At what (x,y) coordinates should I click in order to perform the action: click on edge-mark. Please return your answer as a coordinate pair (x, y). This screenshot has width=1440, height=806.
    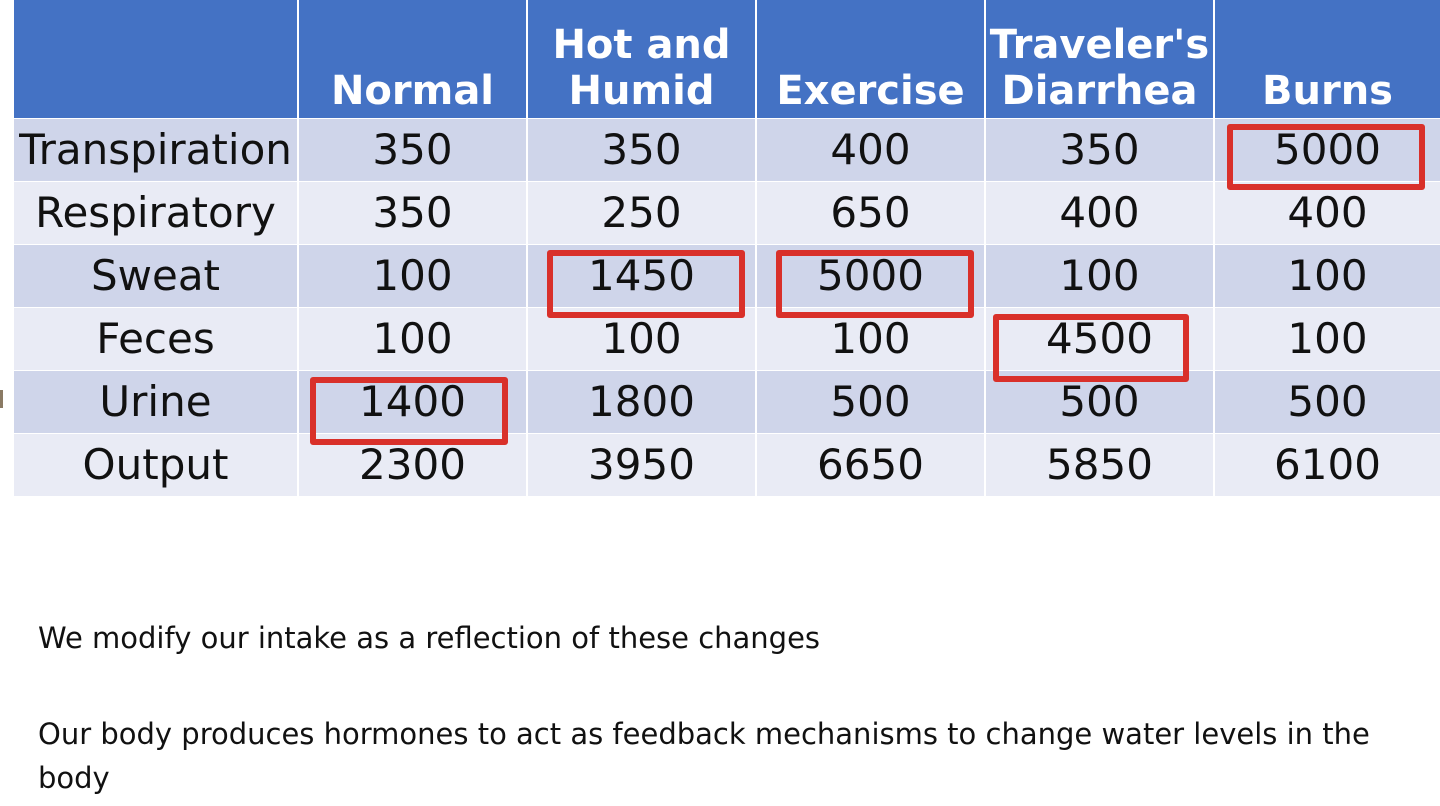
    Looking at the image, I should click on (1, 399).